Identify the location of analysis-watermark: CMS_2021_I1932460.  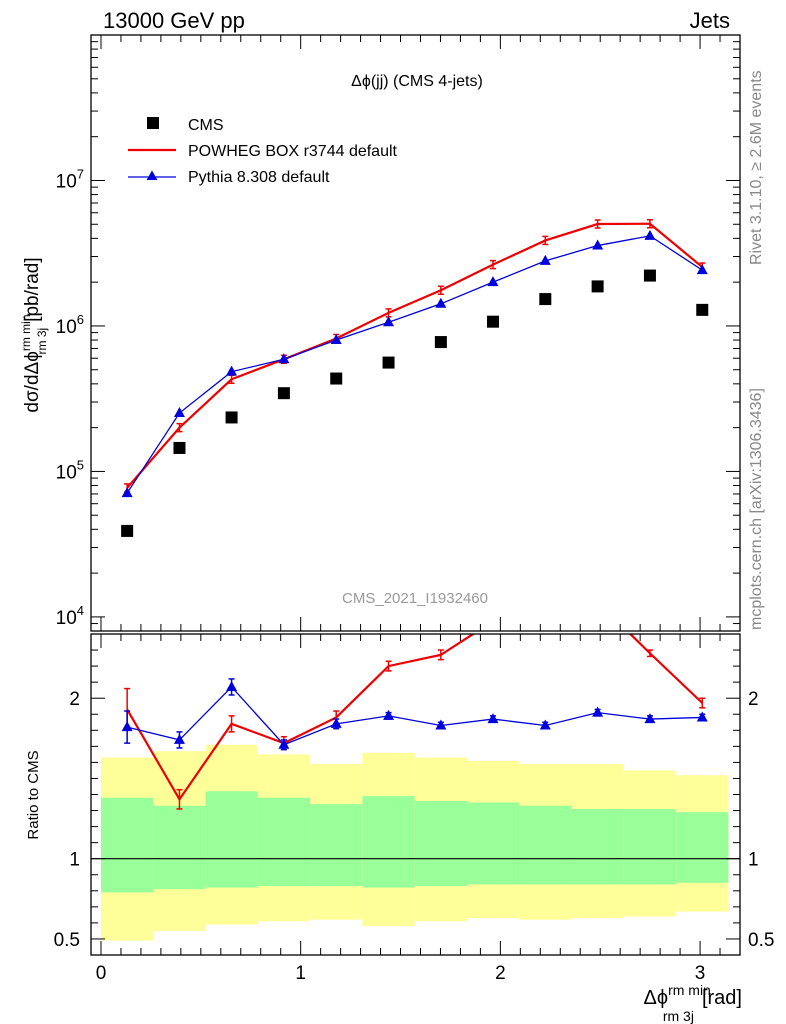
(415, 598).